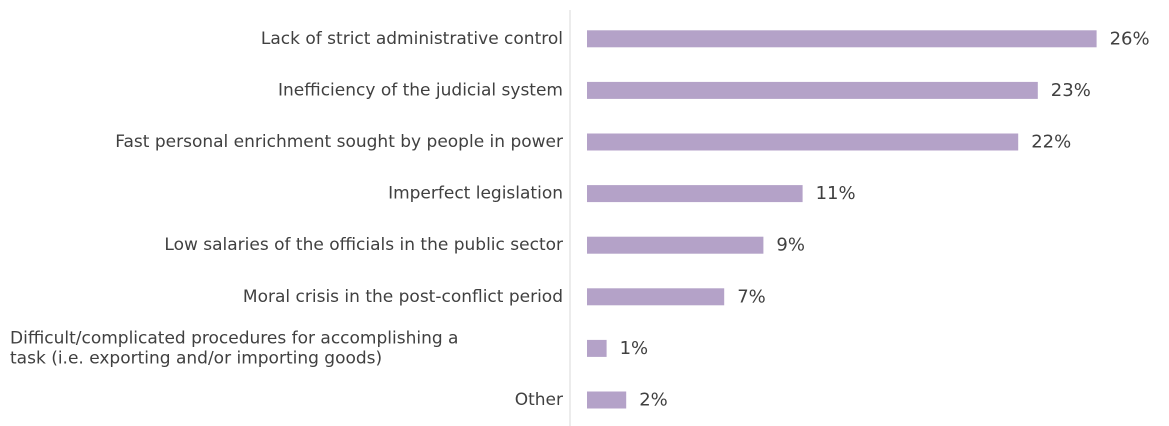 The width and height of the screenshot is (1169, 426). I want to click on value-label-low-salaries-of-the-officials-in-the-pub: 9%, so click(790, 245).